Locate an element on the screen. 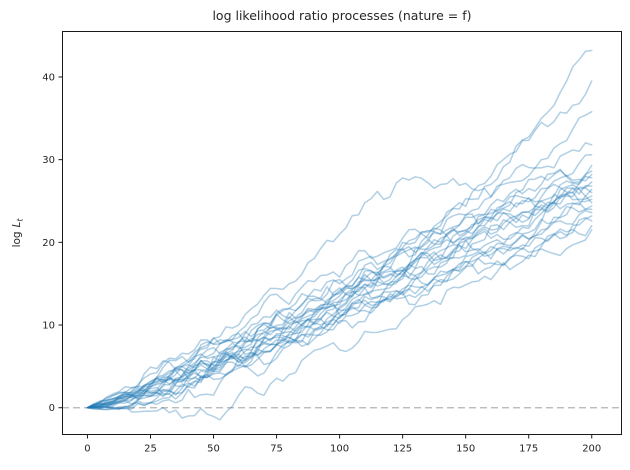  x-tick-label: 150 is located at coordinates (465, 449).